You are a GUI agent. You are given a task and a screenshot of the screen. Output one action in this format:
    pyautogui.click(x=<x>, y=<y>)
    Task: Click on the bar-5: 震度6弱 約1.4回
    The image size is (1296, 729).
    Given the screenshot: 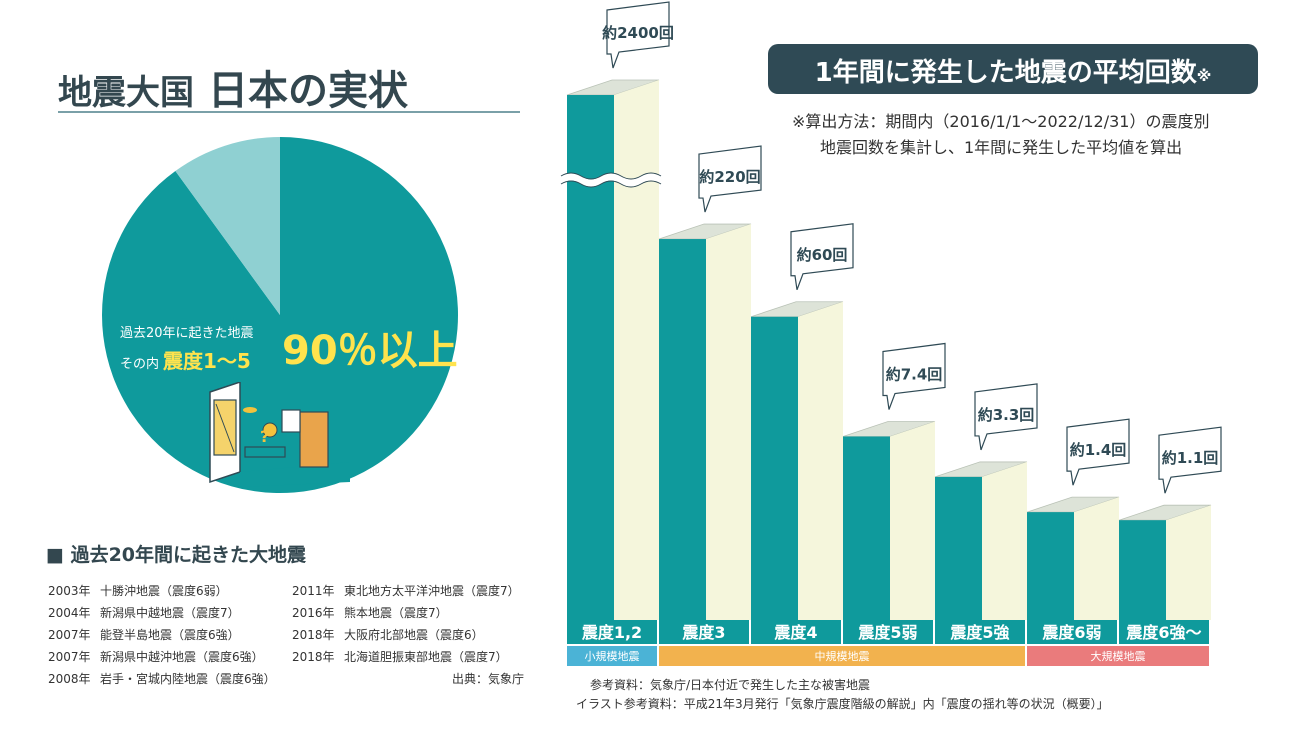 What is the action you would take?
    pyautogui.click(x=1078, y=531)
    